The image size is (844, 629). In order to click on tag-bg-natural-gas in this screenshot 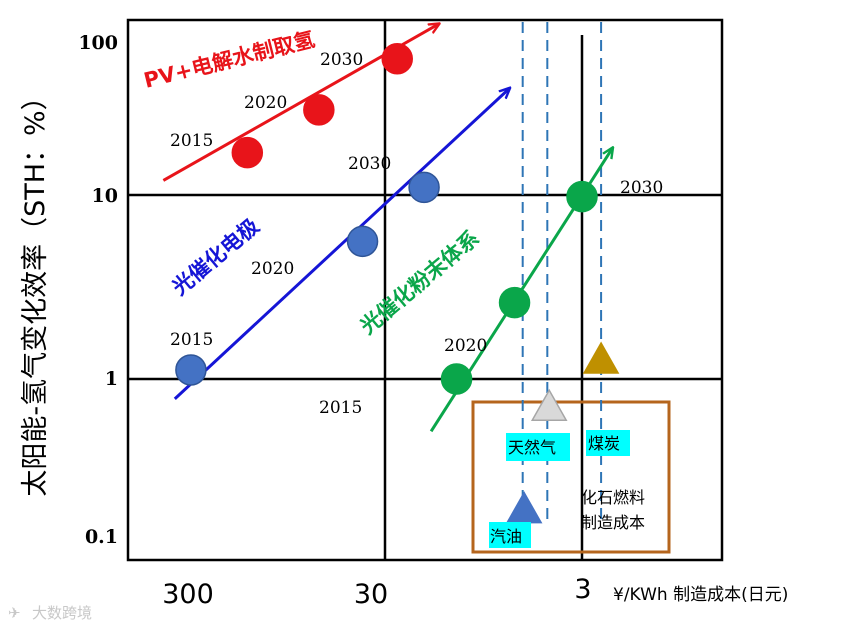, I will do `click(538, 447)`.